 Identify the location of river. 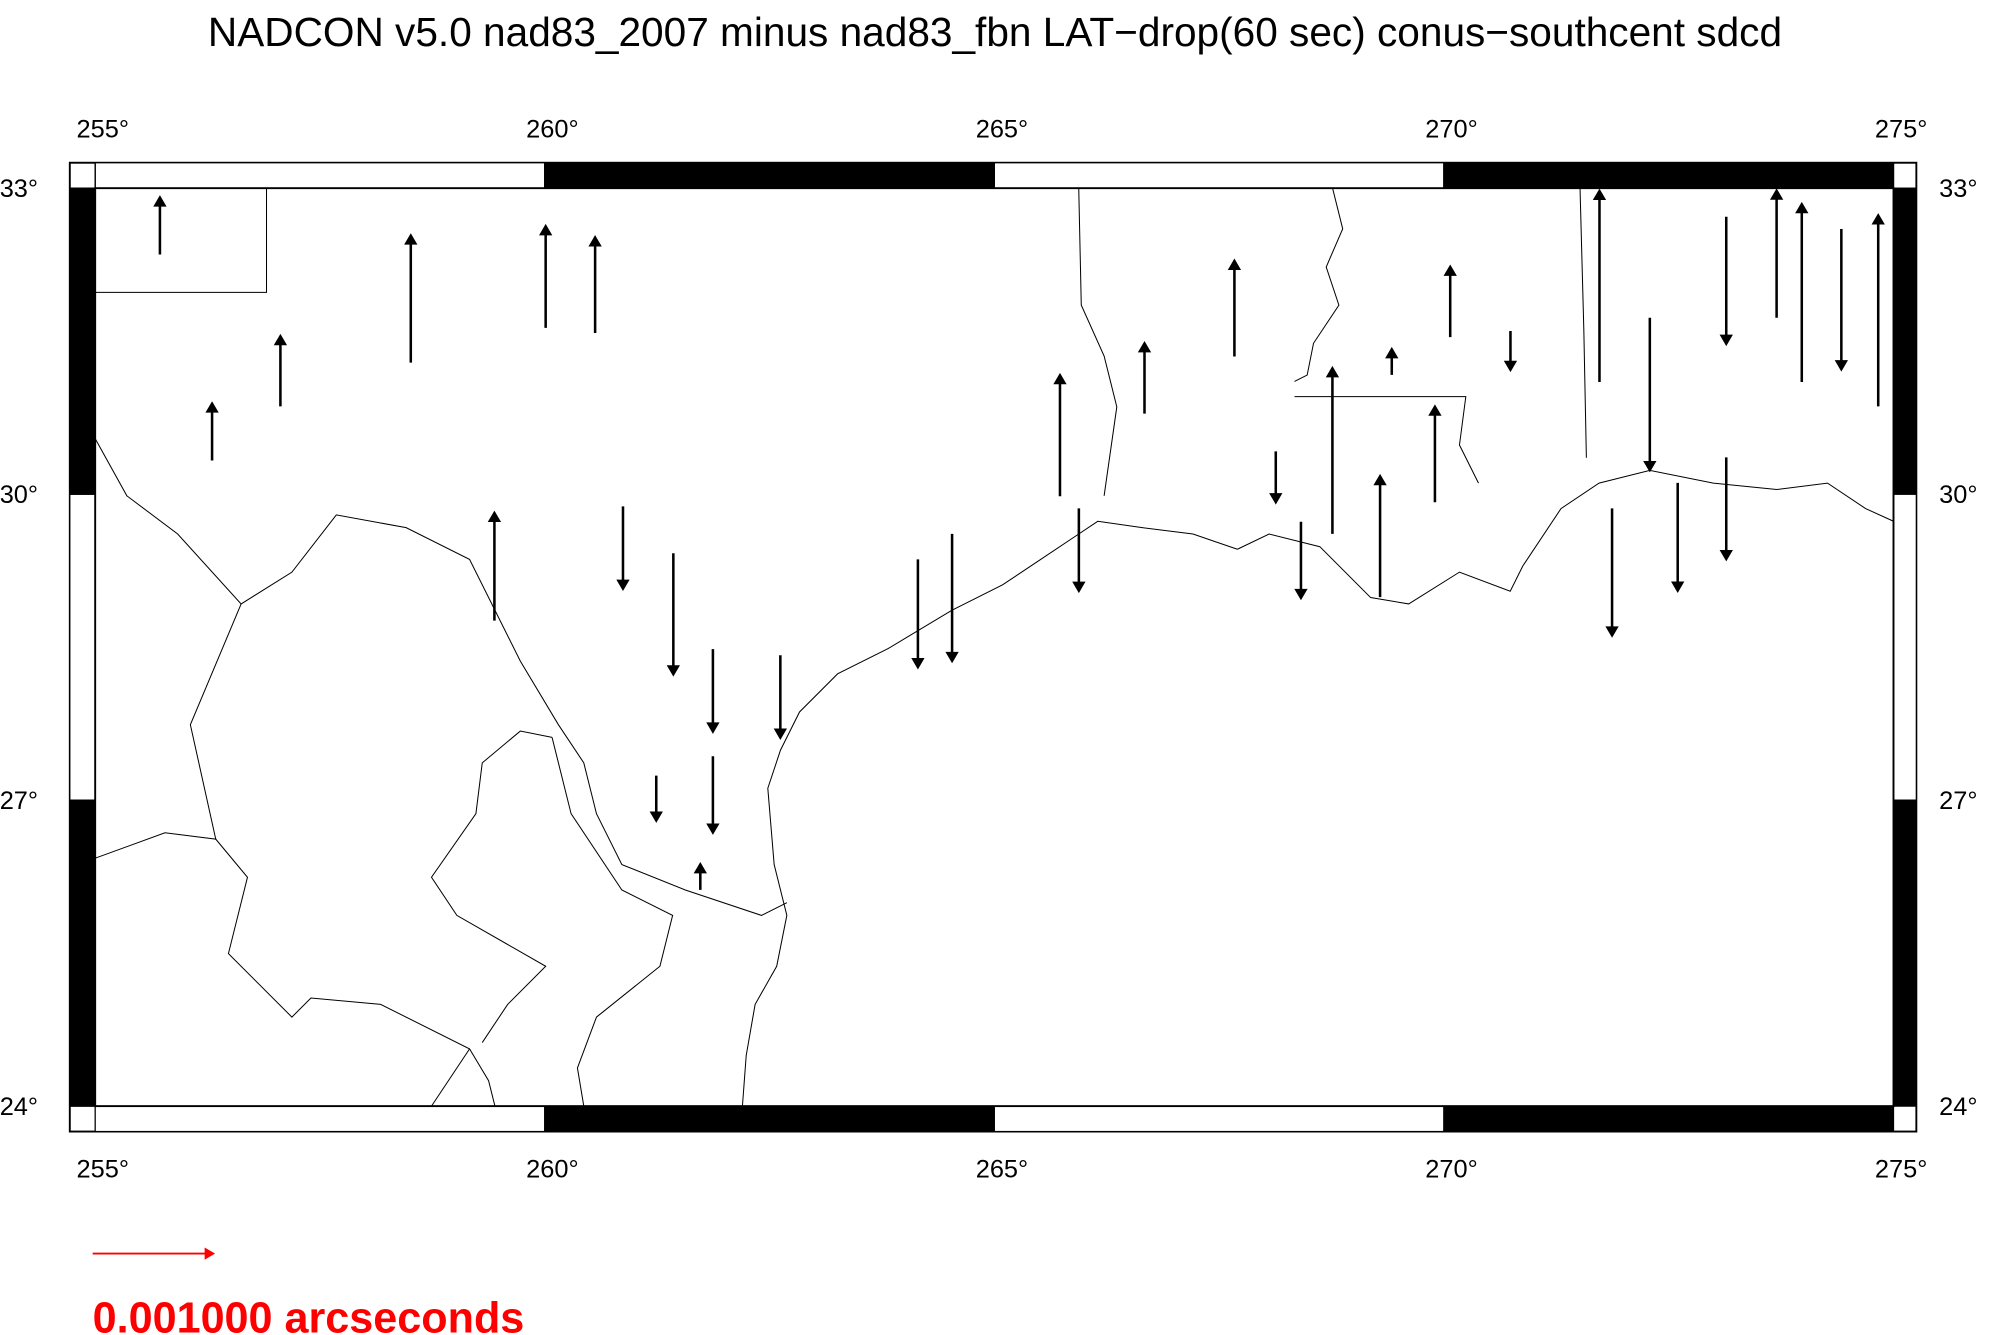
(1319, 285).